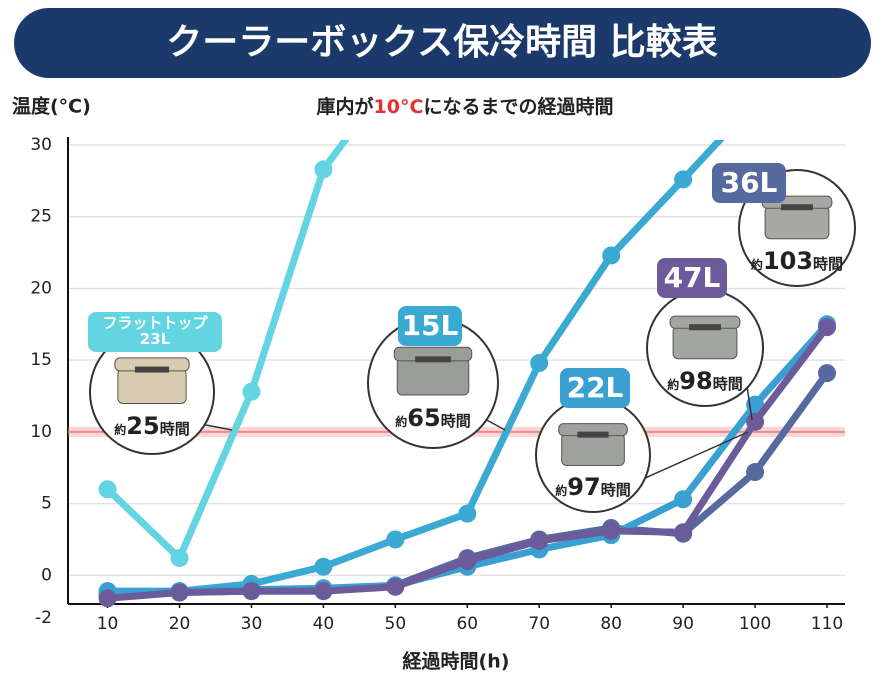 The image size is (885, 696). I want to click on hours: 65, so click(424, 417).